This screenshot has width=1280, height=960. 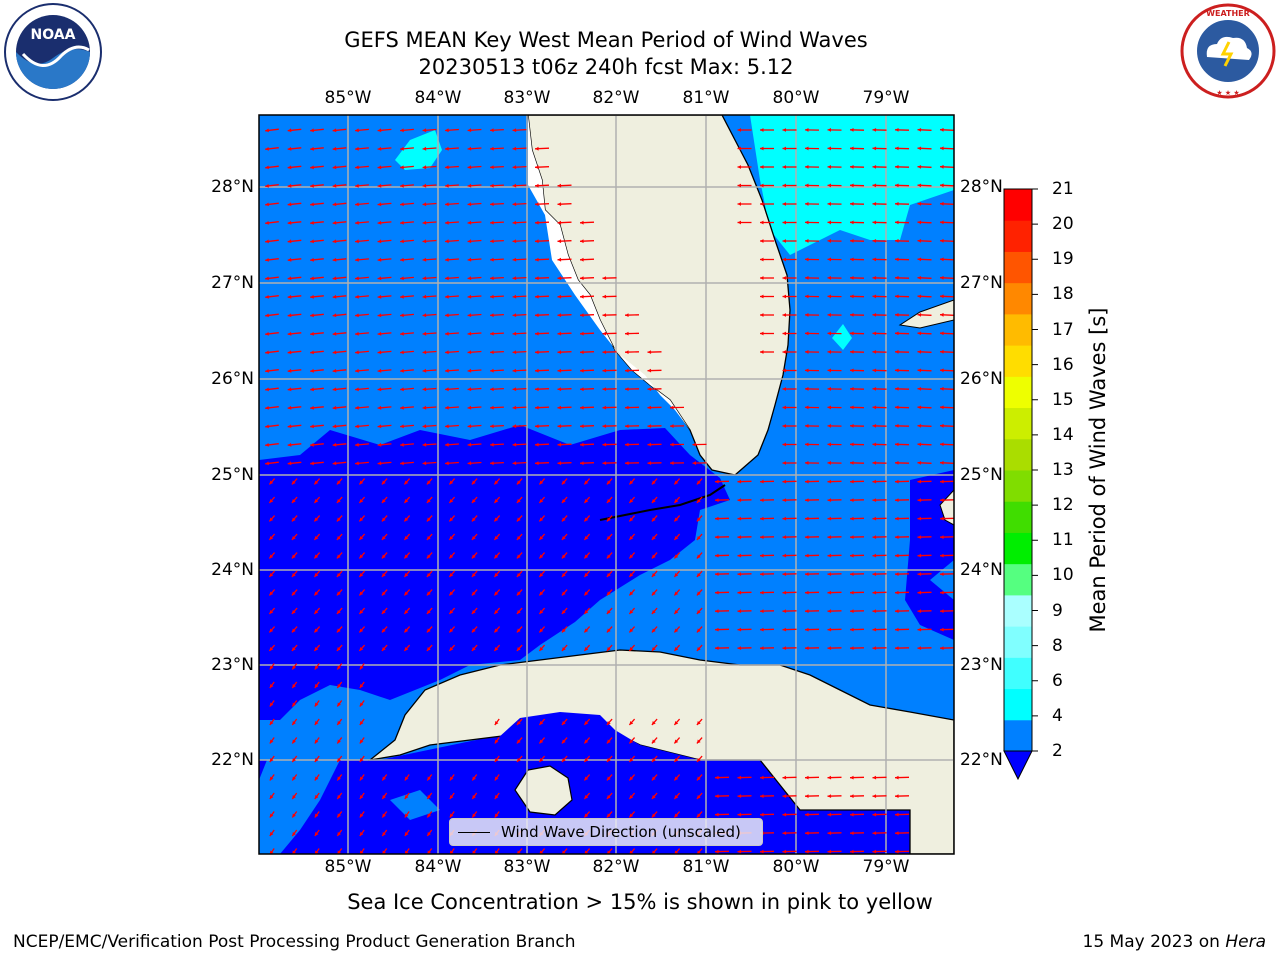 What do you see at coordinates (1057, 715) in the screenshot?
I see `colorbar-tick-label: 4` at bounding box center [1057, 715].